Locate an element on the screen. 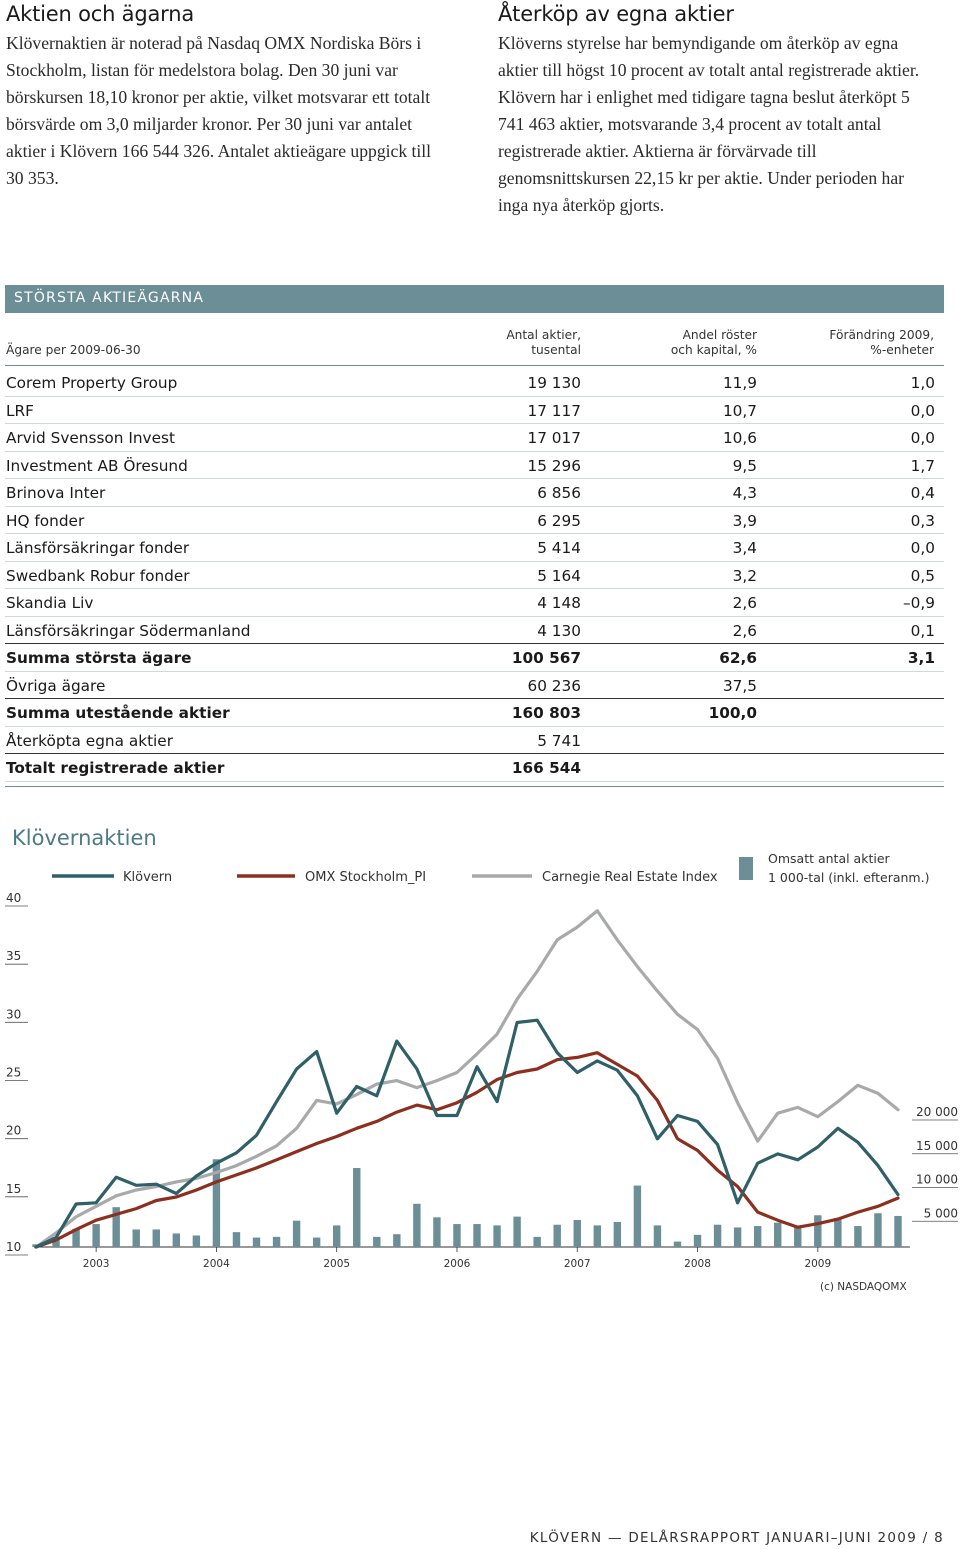 Image resolution: width=960 pixels, height=1549 pixels. legend-volume-swatch is located at coordinates (746, 868).